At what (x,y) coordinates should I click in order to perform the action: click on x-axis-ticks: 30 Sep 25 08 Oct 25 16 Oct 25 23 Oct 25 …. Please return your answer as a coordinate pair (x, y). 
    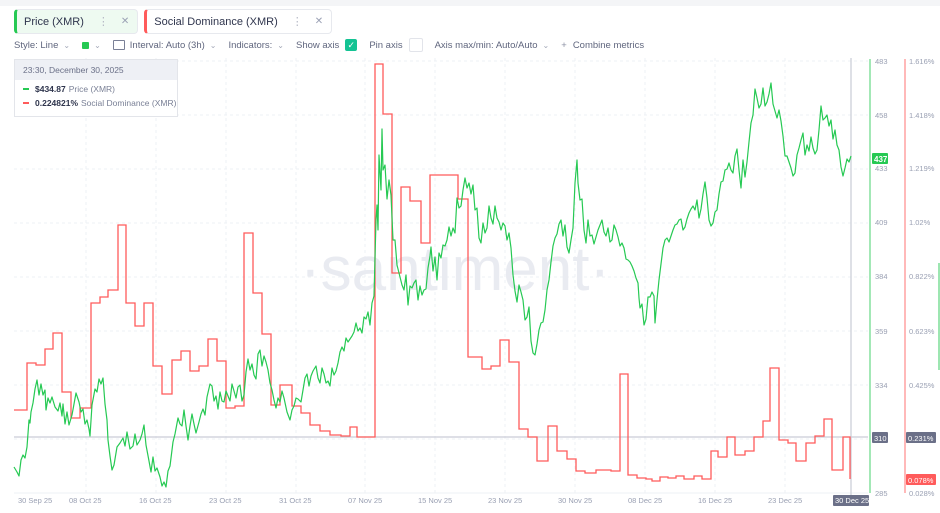
    Looking at the image, I should click on (439, 500).